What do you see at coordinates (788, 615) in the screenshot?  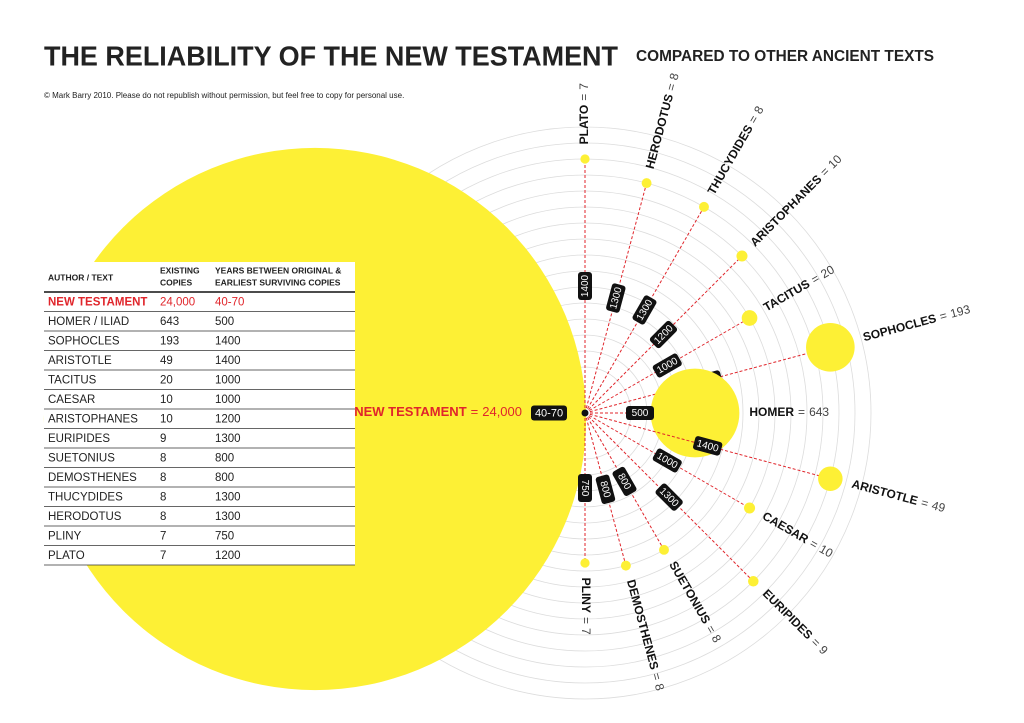 I see `item-name: EURIPIDES` at bounding box center [788, 615].